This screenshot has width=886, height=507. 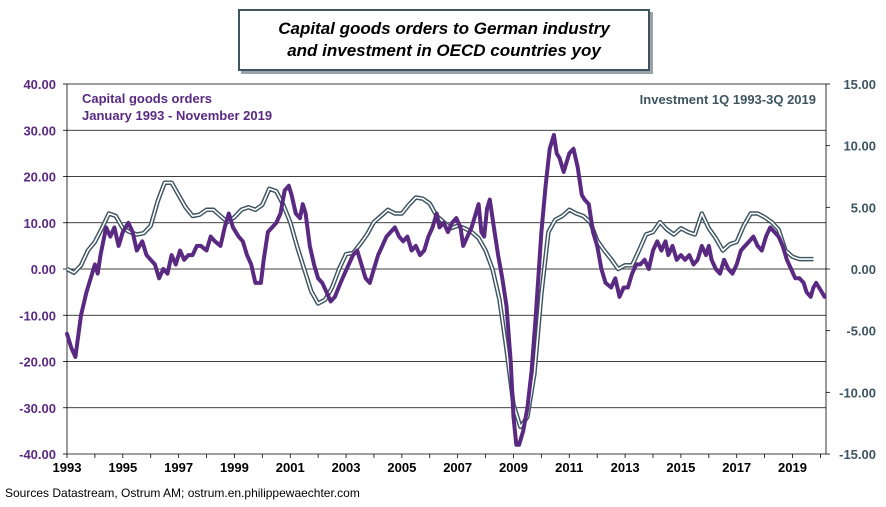 What do you see at coordinates (861, 331) in the screenshot?
I see `right-tick-label: -5.00` at bounding box center [861, 331].